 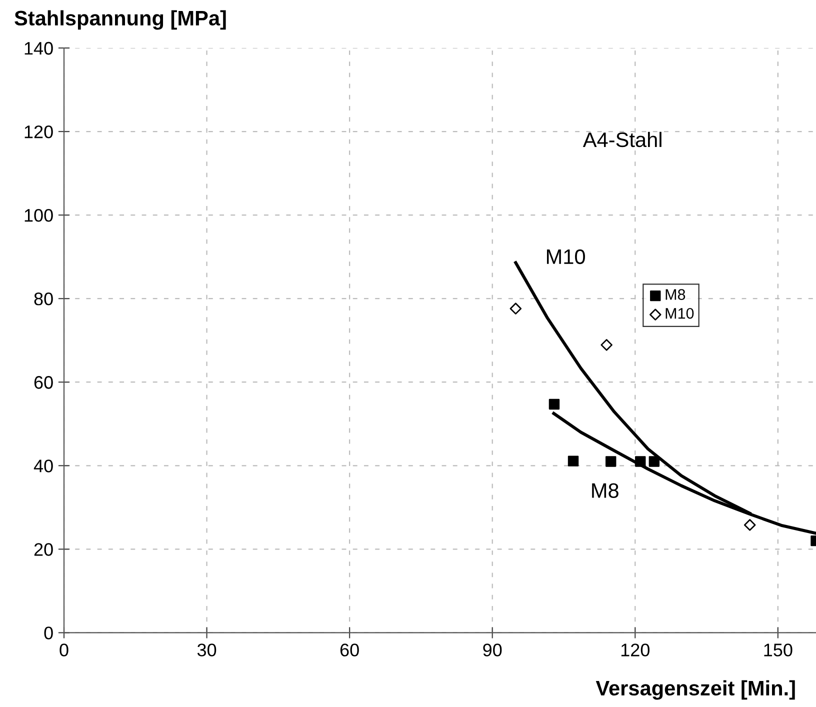 I want to click on x-axis-title: Versagenszeit [Min.], so click(x=695, y=690).